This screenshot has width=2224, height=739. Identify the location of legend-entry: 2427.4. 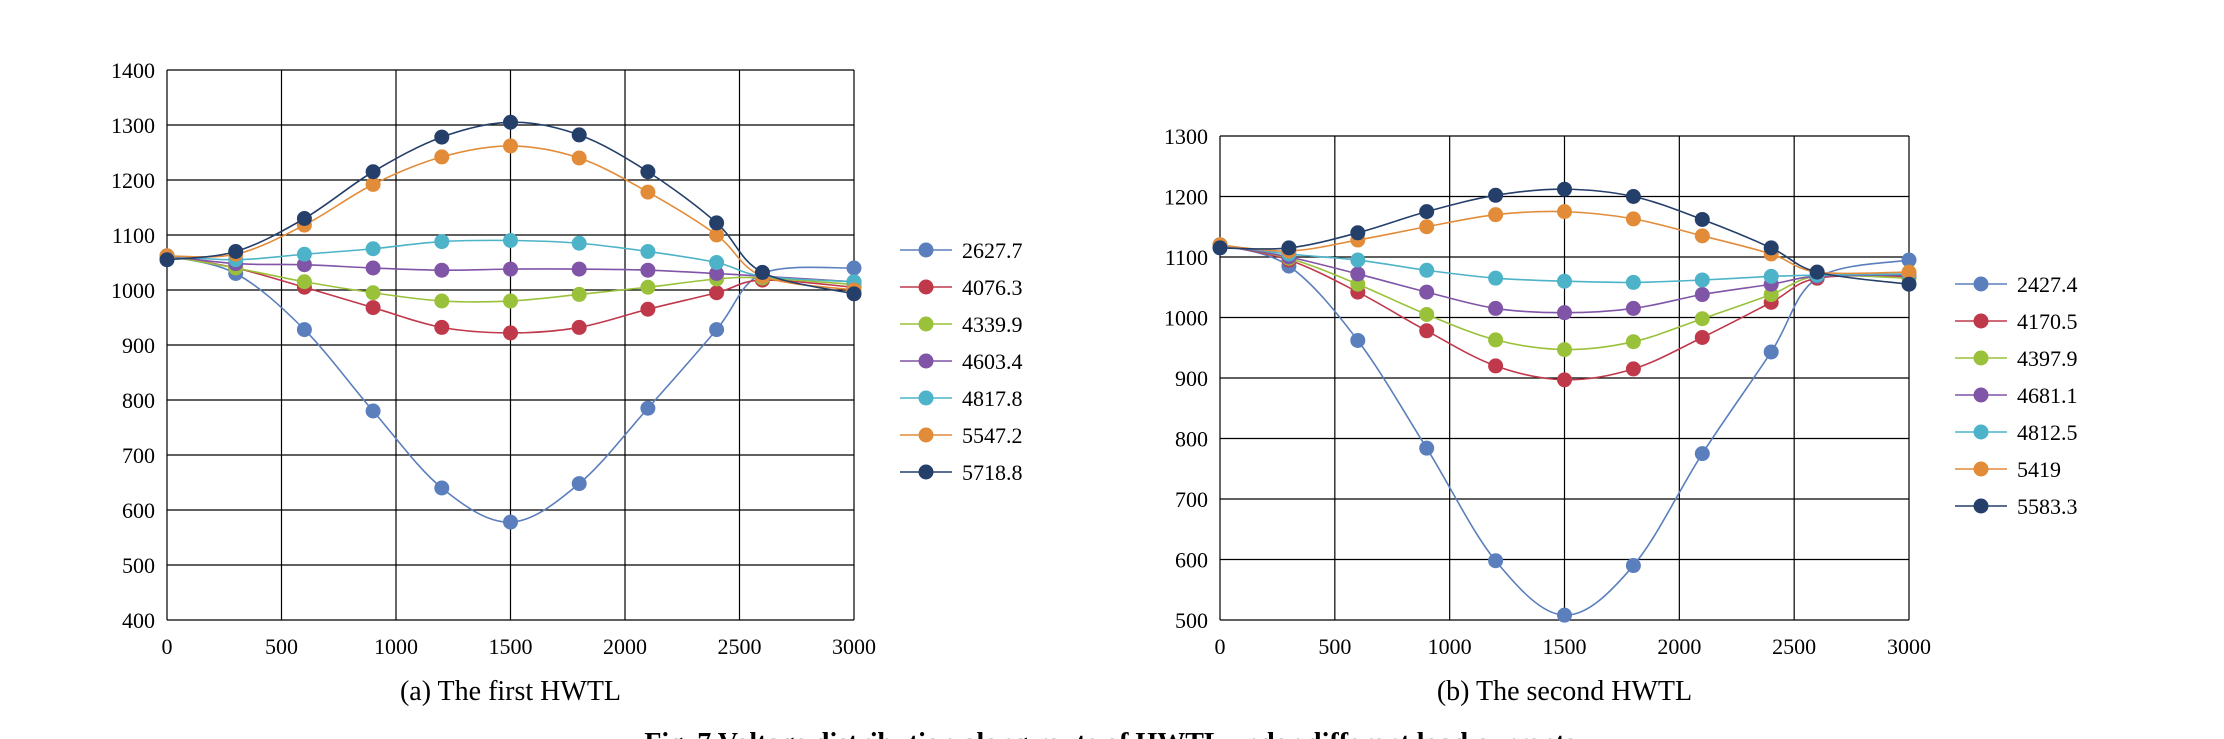
(2016, 284).